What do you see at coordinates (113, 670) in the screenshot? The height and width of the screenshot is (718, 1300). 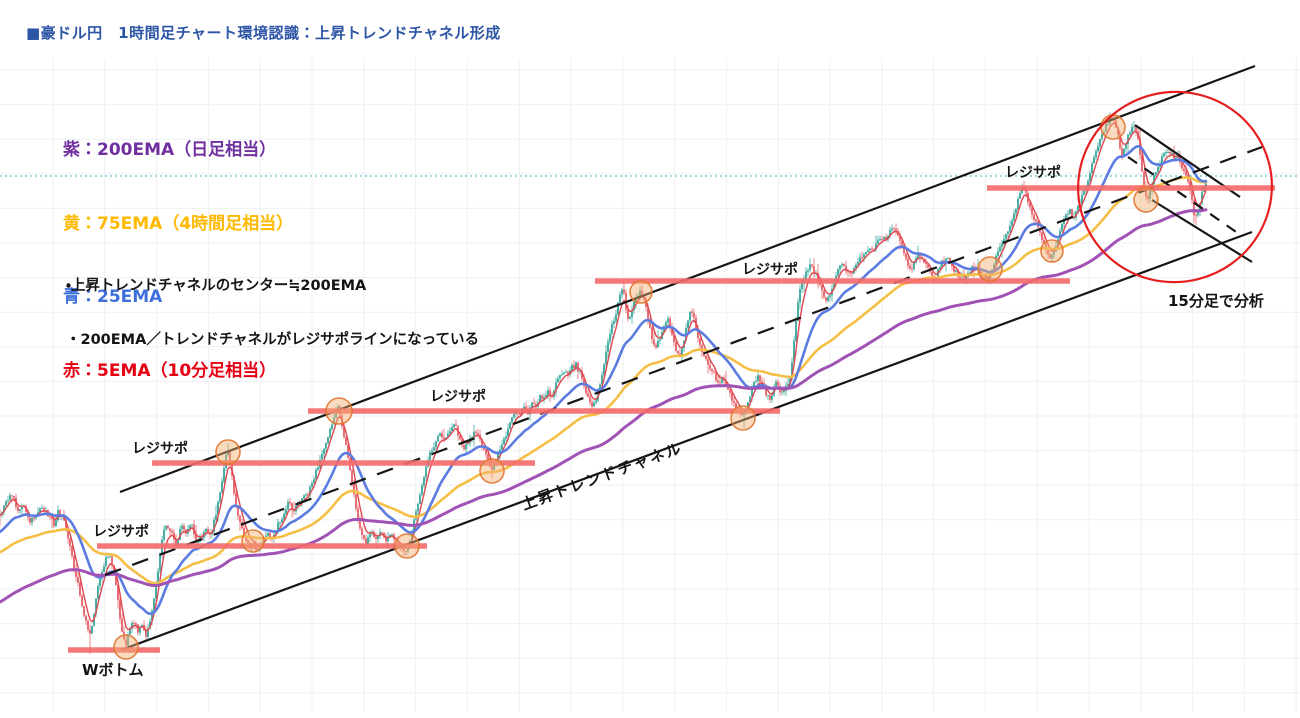 I see `w-bottom-label: Wボトム` at bounding box center [113, 670].